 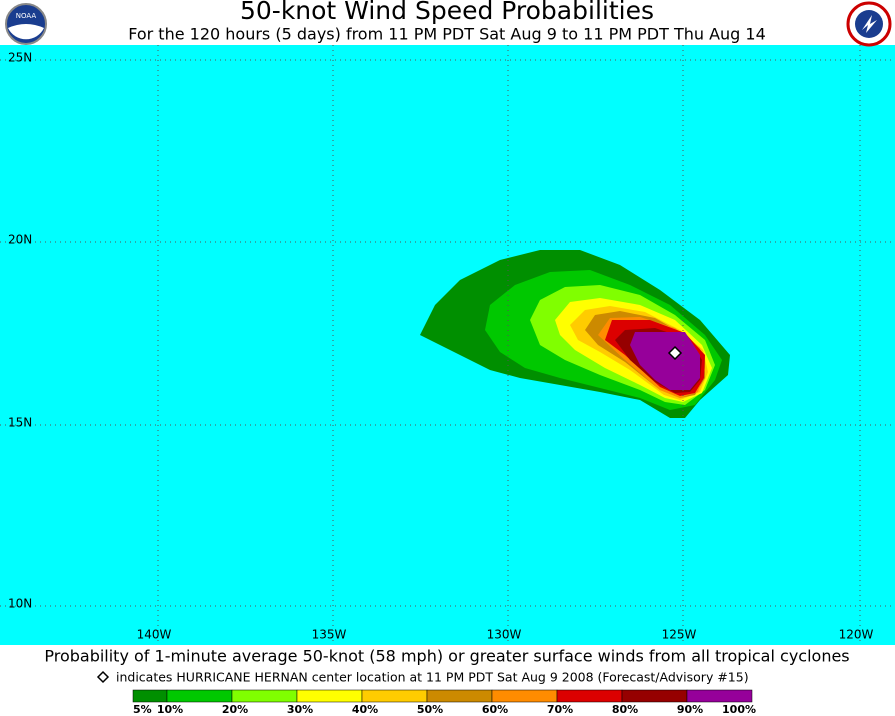 I want to click on legend-label: 40%, so click(x=365, y=709).